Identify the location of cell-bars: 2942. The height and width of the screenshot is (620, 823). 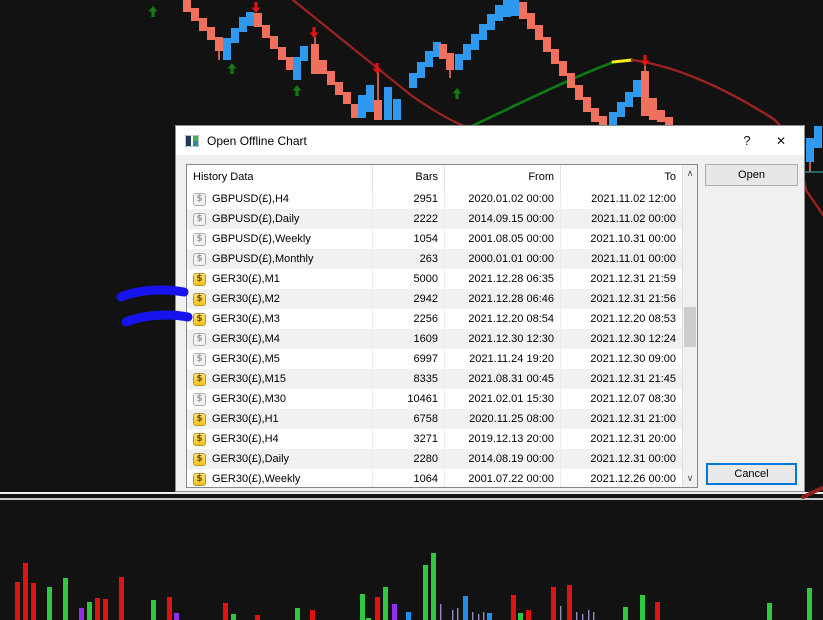
(409, 299).